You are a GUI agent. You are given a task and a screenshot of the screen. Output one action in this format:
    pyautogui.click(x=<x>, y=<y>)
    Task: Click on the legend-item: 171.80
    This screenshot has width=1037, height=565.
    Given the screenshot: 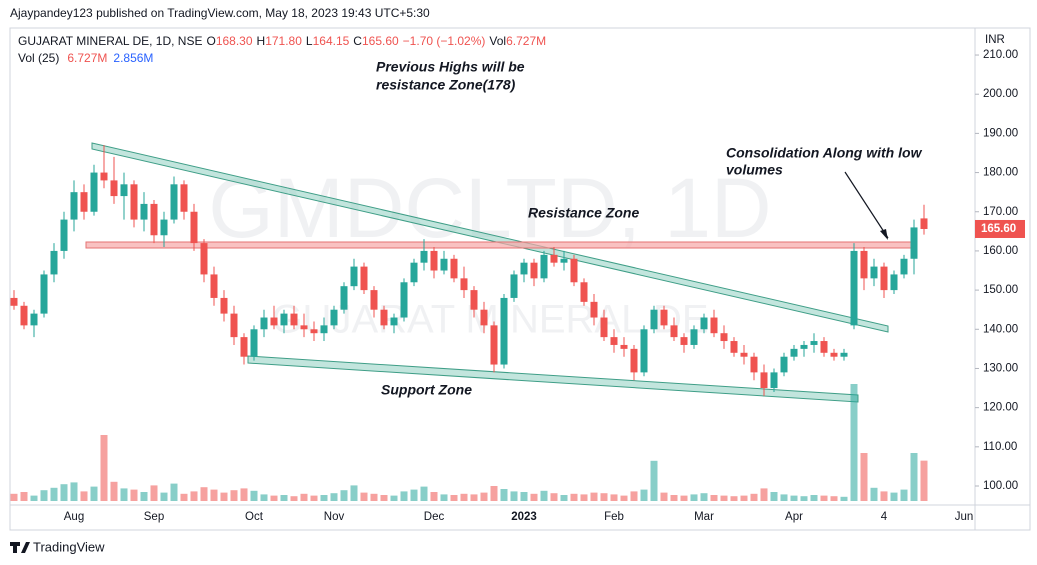 What is the action you would take?
    pyautogui.click(x=283, y=41)
    